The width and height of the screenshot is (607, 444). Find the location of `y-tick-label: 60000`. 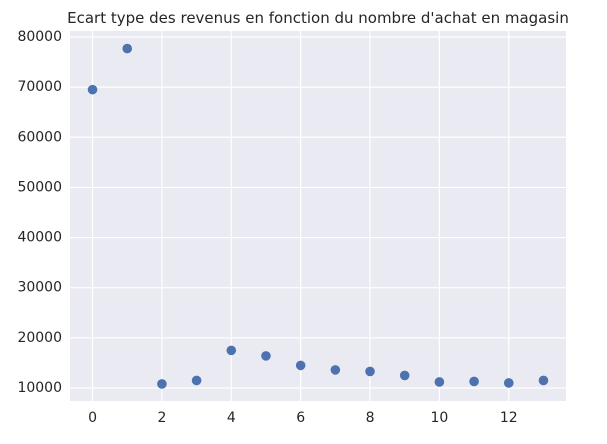

y-tick-label: 60000 is located at coordinates (39, 137).